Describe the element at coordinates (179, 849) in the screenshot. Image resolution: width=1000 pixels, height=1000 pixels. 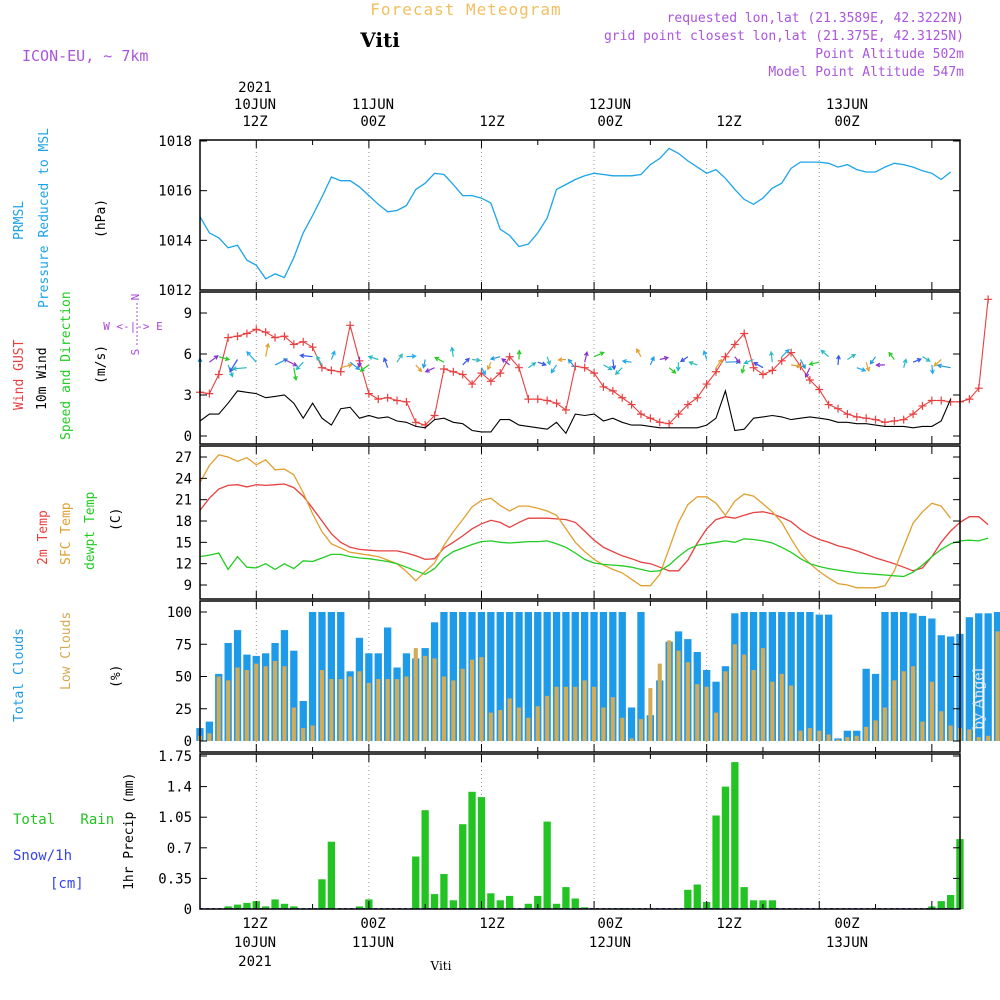
I see `y-tick-label: 0.7` at that location.